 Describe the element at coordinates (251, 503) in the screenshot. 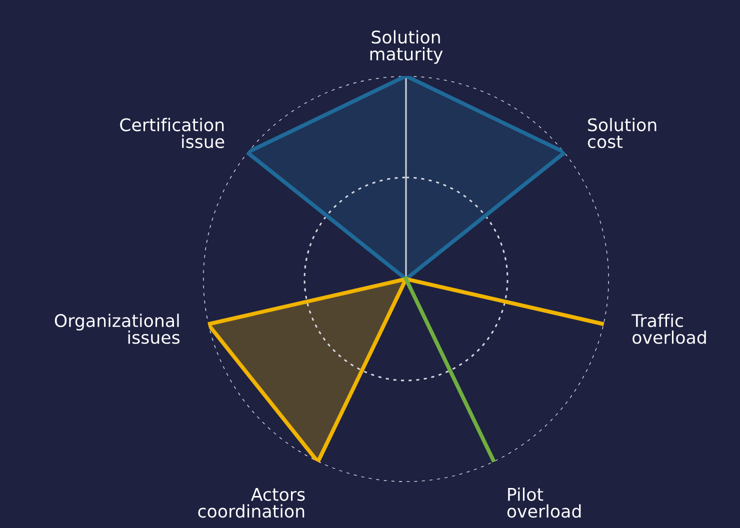

I see `spoke-label: Actors coordination` at that location.